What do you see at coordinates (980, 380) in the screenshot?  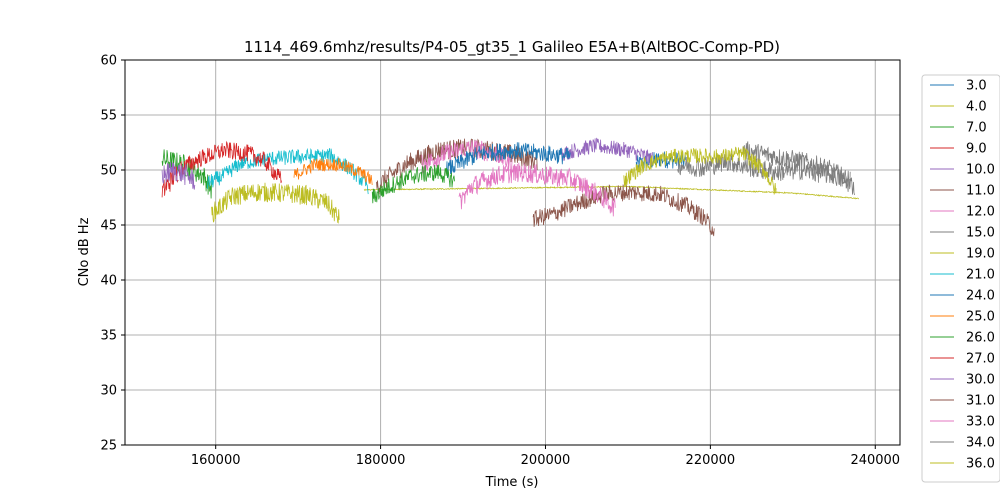 I see `legend-label: 30.0` at bounding box center [980, 380].